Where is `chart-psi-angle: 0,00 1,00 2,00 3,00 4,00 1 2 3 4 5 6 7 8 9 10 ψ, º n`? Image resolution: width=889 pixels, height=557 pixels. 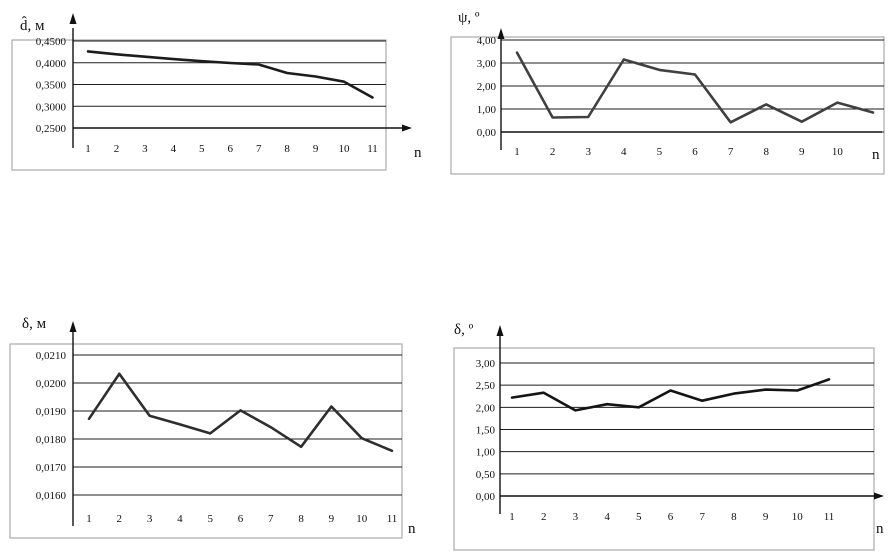
chart-psi-angle: 0,00 1,00 2,00 3,00 4,00 1 2 3 4 5 6 7 8 9 10 ψ, º n is located at coordinates (667, 92).